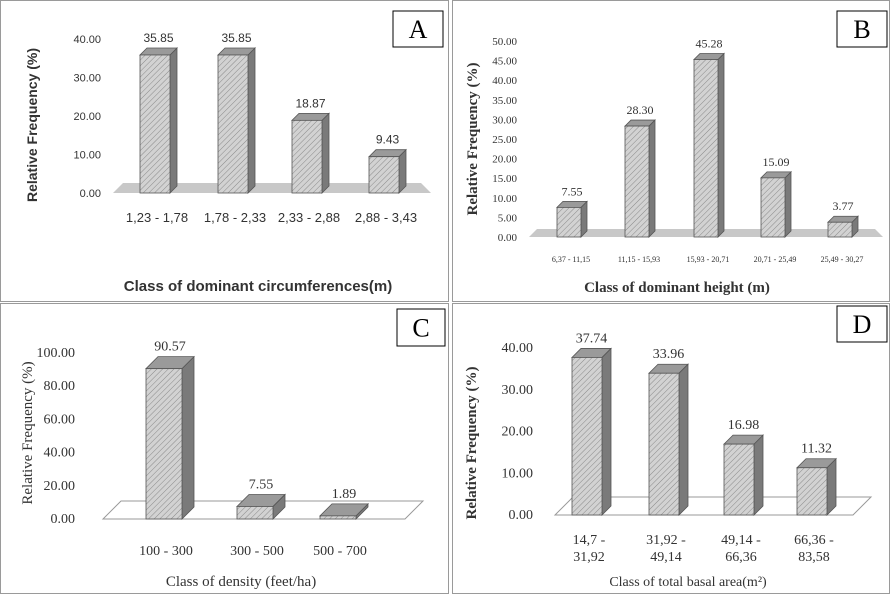 This screenshot has width=890, height=594. Describe the element at coordinates (709, 44) in the screenshot. I see `data-label: 45.28` at that location.